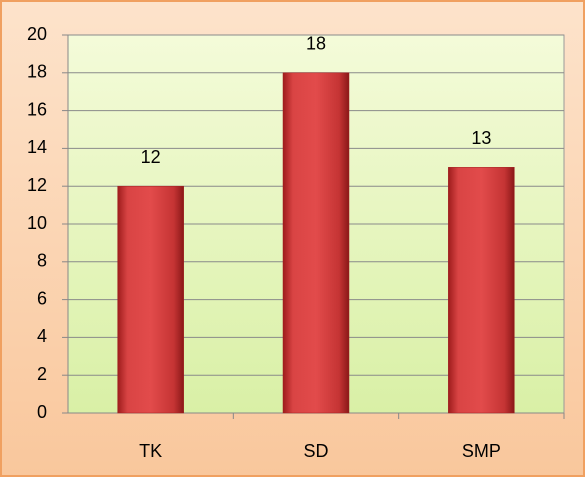 The width and height of the screenshot is (585, 477). I want to click on x-tick-label: SD, so click(315, 451).